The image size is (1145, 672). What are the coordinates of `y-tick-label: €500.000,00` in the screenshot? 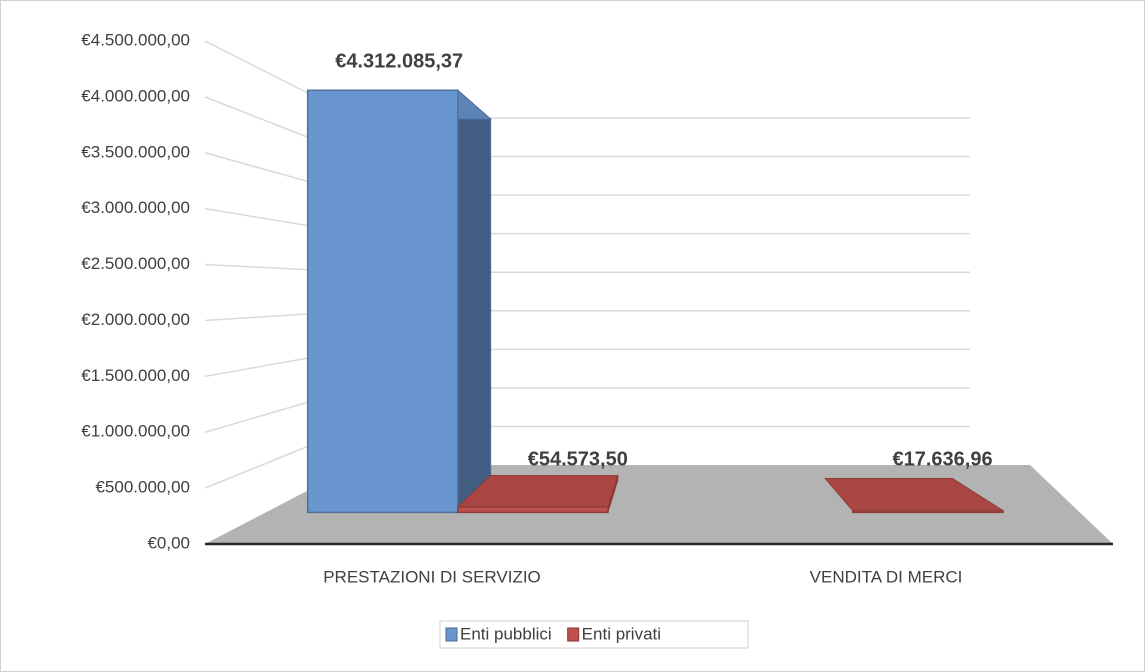 It's located at (142, 487).